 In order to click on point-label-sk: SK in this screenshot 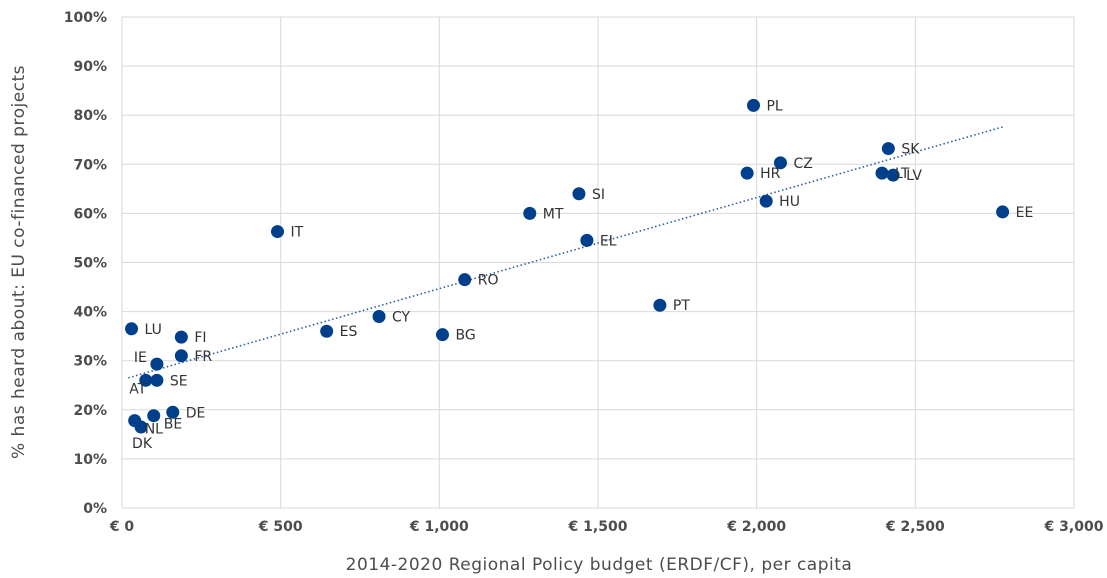, I will do `click(910, 150)`.